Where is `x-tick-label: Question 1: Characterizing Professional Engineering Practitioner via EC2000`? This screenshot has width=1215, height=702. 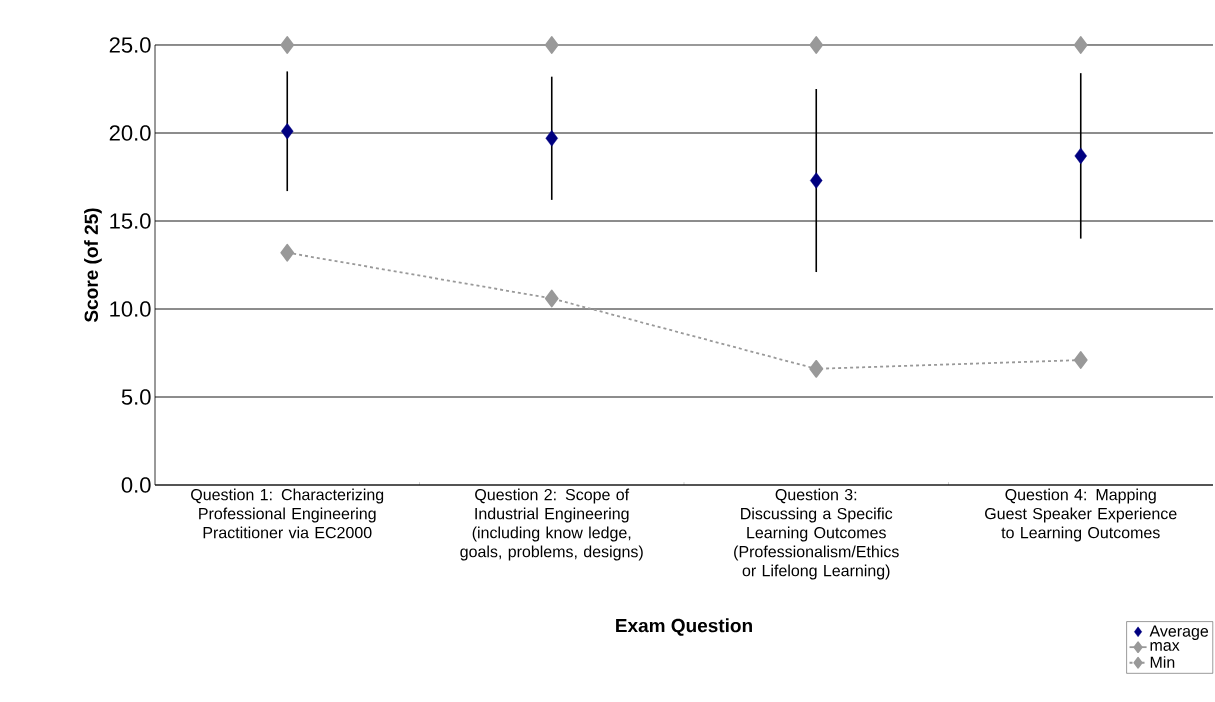
x-tick-label: Question 1: Characterizing Professional Engineering Practitioner via EC2000 is located at coordinates (287, 513).